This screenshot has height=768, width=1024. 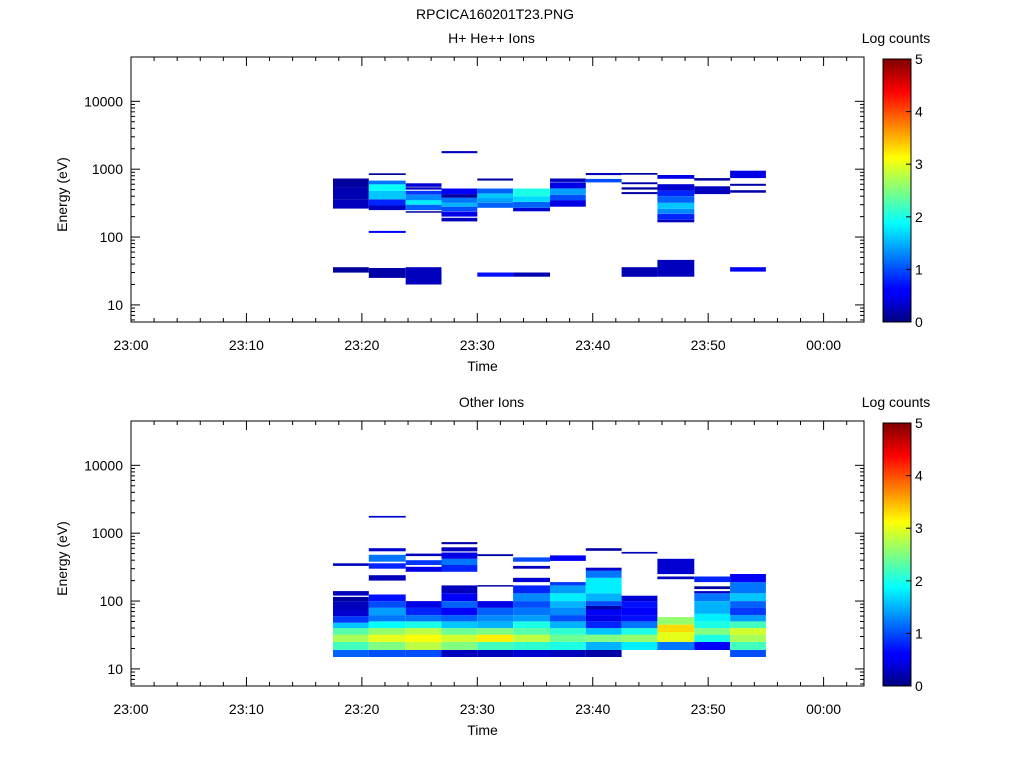 I want to click on y-tick-label: 10, so click(x=115, y=669).